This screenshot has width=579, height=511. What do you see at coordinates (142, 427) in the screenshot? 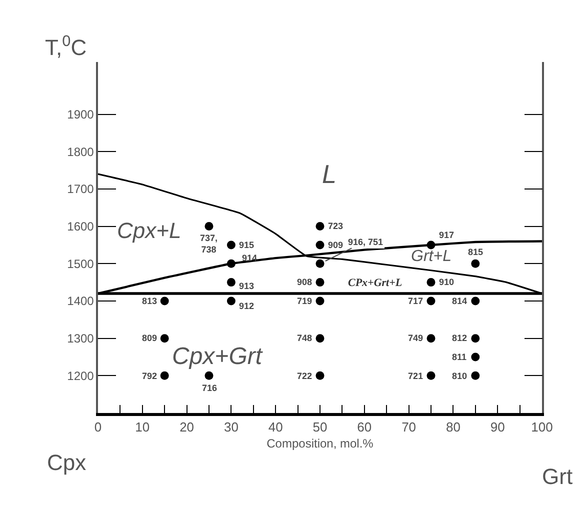
I see `x-tick-label: 10` at bounding box center [142, 427].